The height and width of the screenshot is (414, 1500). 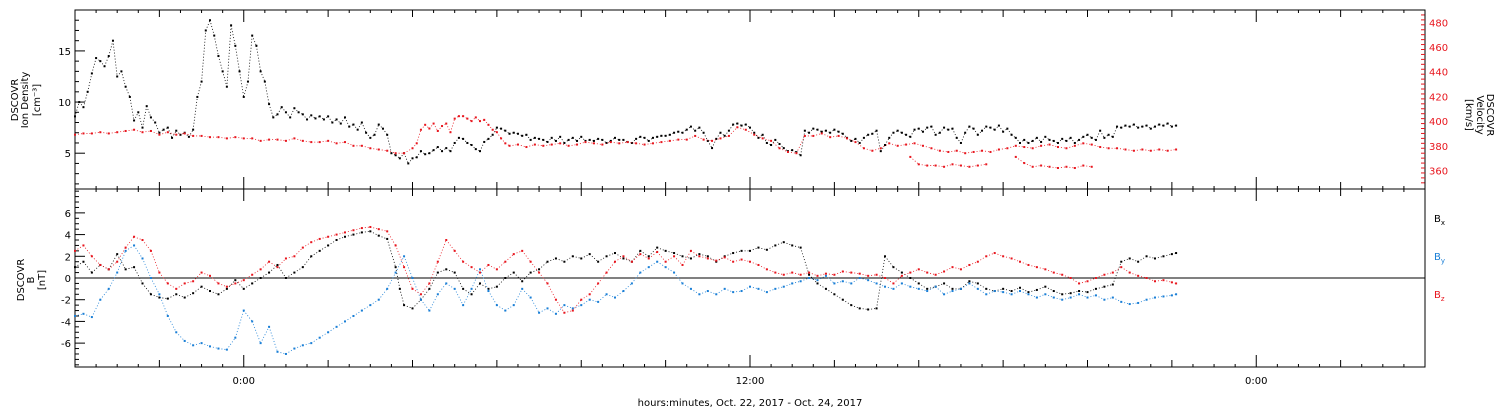 I want to click on field-tick-label: -6, so click(x=66, y=344).